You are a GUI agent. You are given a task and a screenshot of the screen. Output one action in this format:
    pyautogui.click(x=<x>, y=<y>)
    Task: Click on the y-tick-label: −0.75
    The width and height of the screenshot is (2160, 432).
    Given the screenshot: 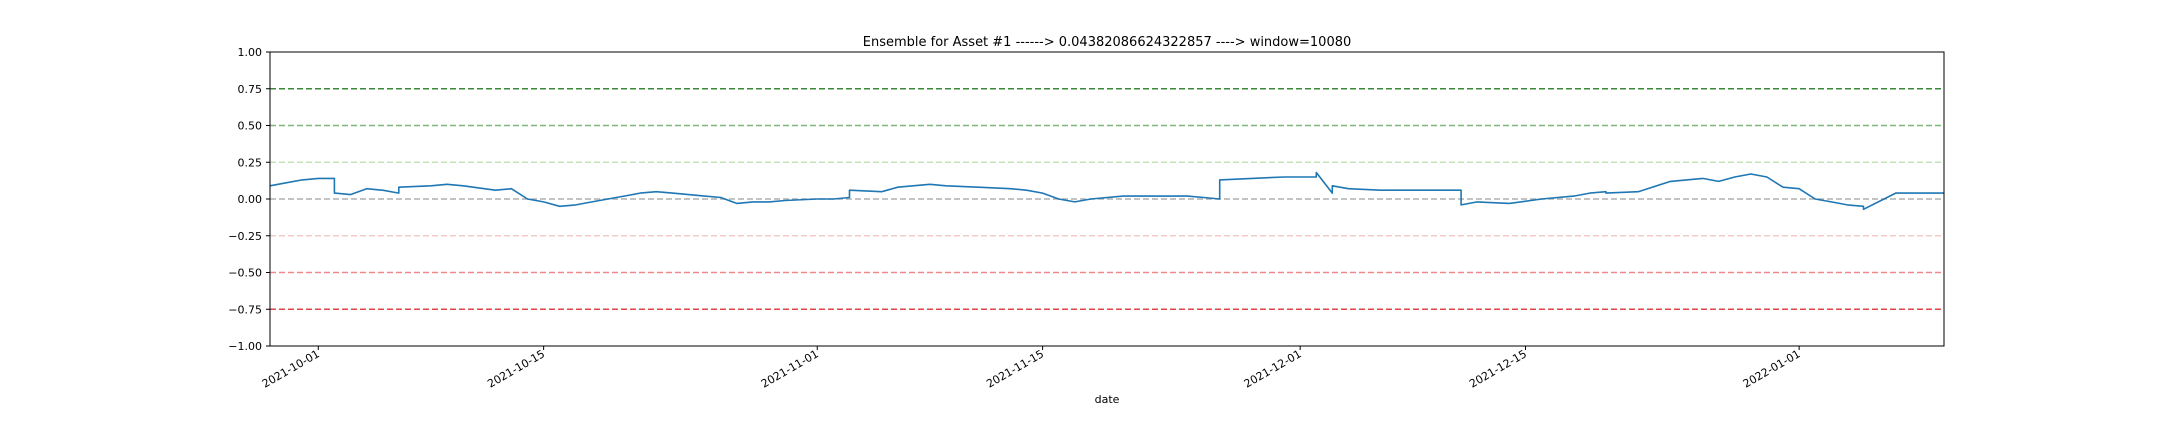 What is the action you would take?
    pyautogui.click(x=245, y=309)
    